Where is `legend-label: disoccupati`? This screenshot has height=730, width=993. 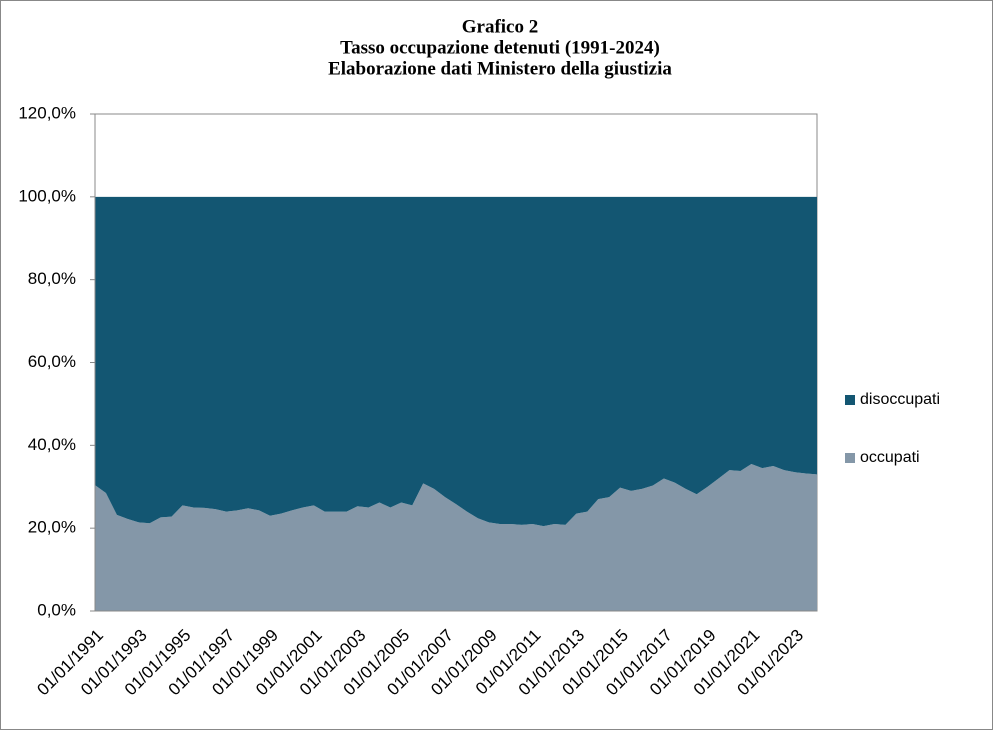 legend-label: disoccupati is located at coordinates (900, 399).